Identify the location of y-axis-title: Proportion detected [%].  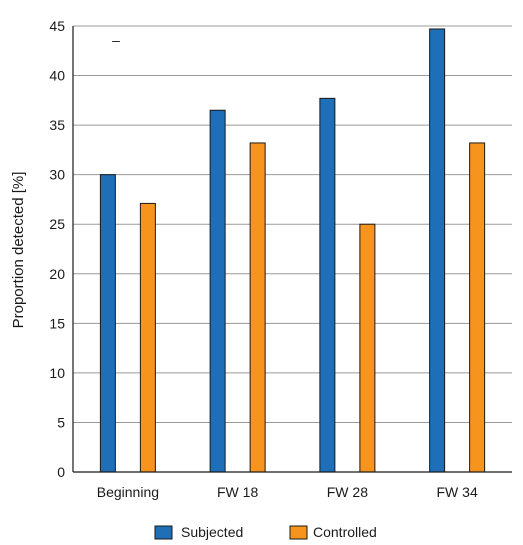
(18, 250).